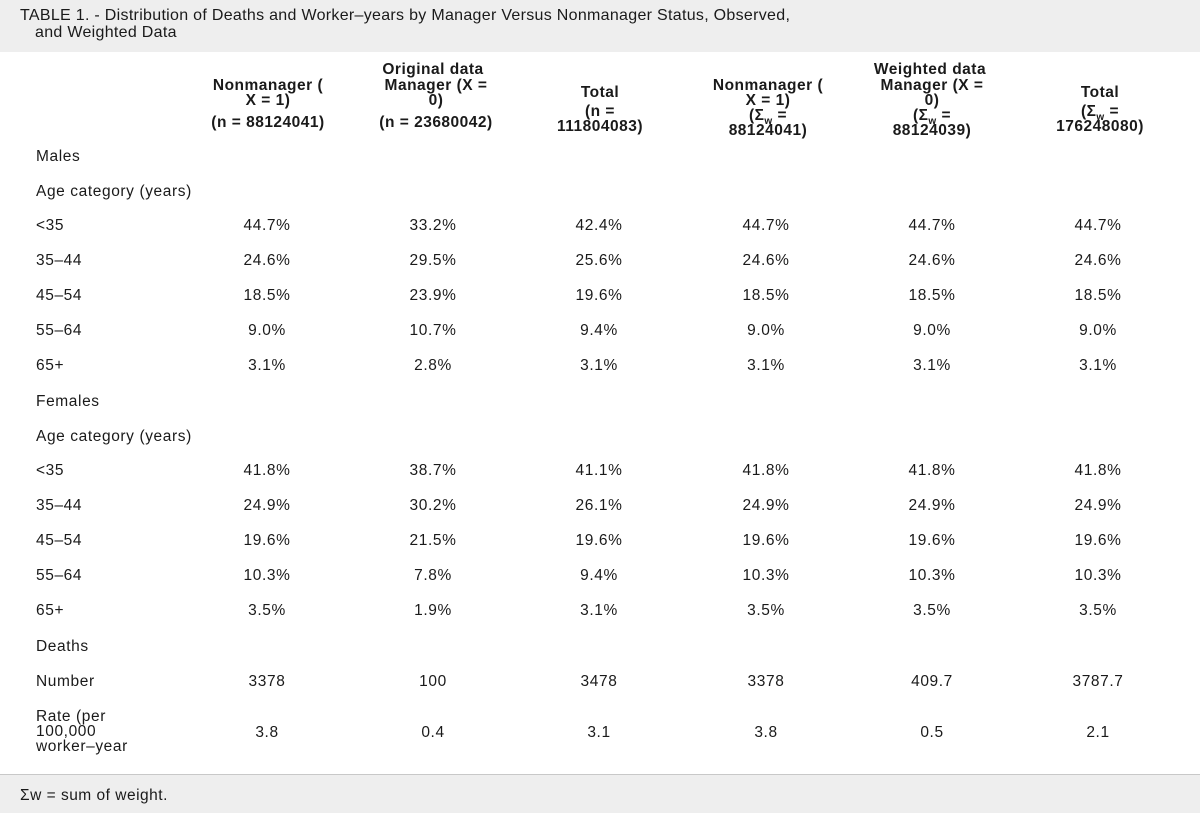 The image size is (1200, 813). I want to click on table-cell: 25.6%, so click(599, 260).